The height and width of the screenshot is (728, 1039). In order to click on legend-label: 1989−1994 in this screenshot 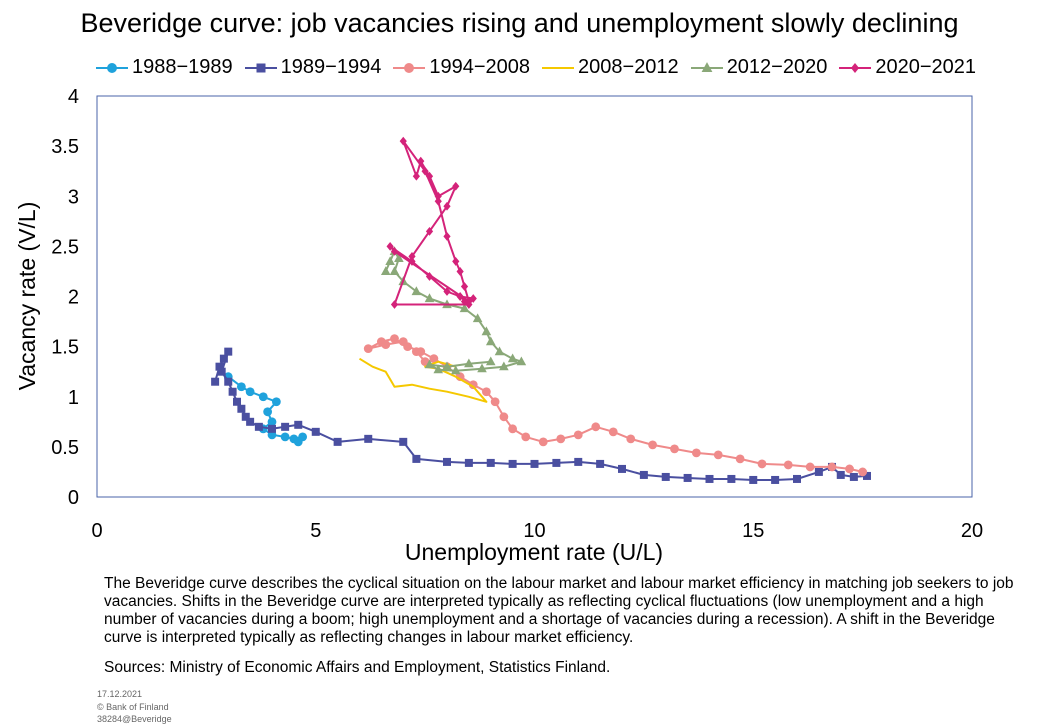, I will do `click(331, 67)`.